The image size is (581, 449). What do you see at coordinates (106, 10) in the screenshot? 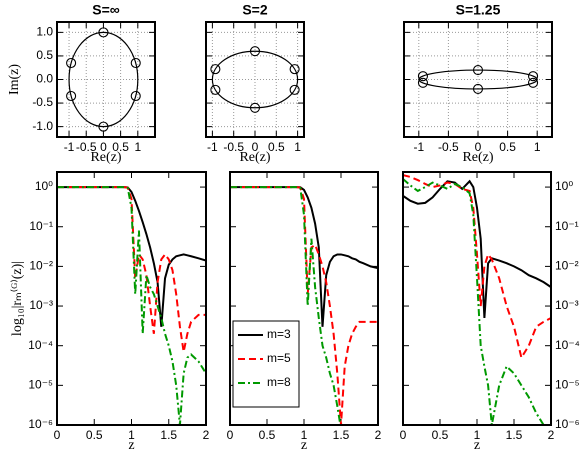
I see `panel-title: S=∞` at bounding box center [106, 10].